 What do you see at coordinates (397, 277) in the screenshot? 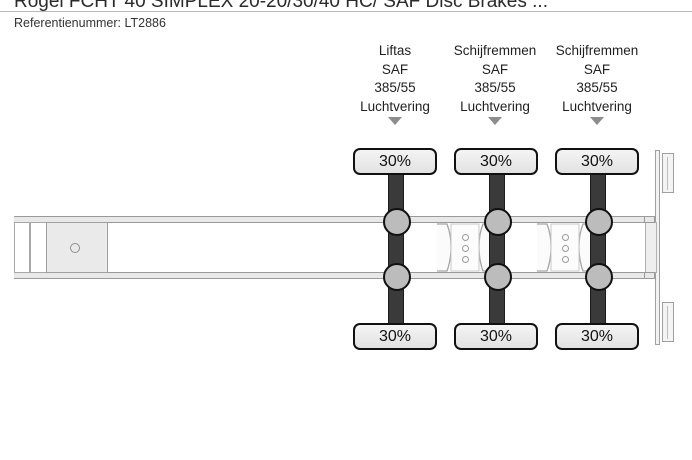
I see `wheel-hub-1-lower` at bounding box center [397, 277].